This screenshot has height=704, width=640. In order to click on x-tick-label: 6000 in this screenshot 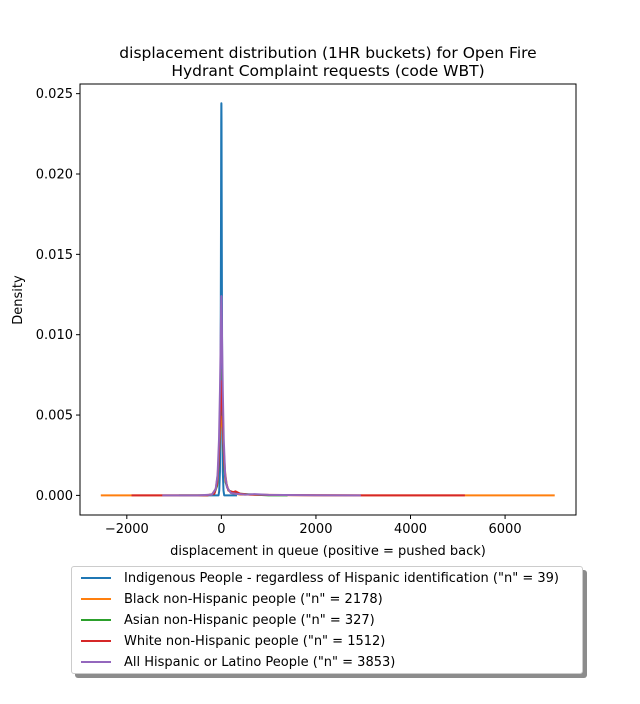, I will do `click(505, 529)`.